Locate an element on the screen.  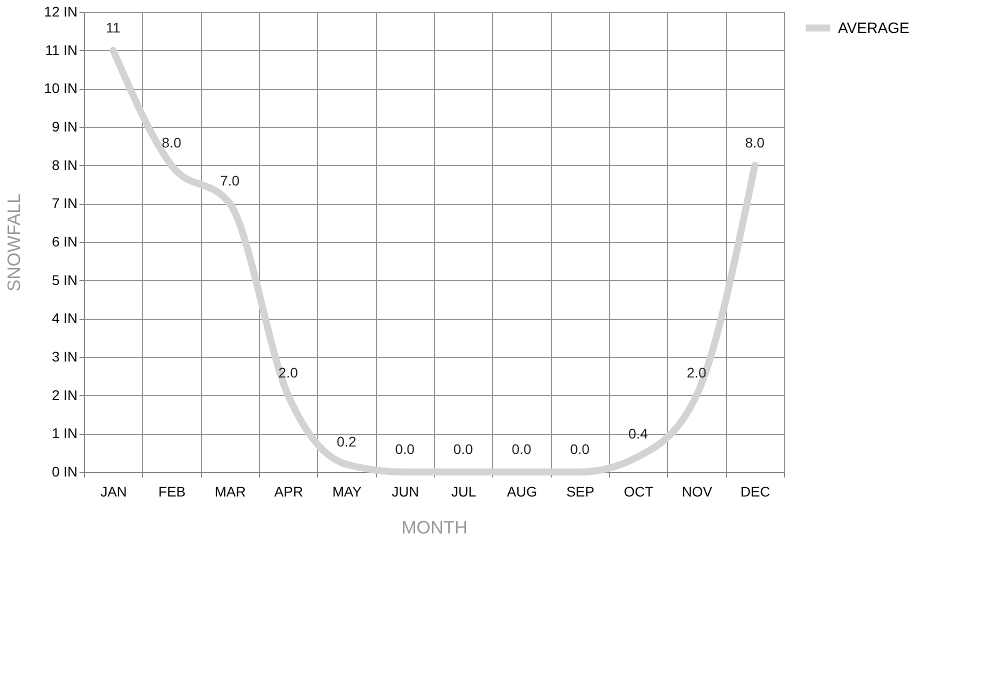
y-tick-label: 9 IN is located at coordinates (65, 126).